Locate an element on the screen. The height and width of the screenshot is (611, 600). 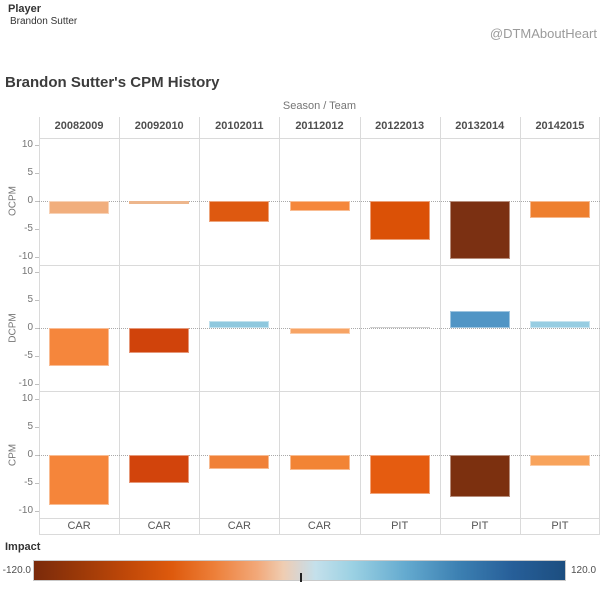
season-header-20082009: 20082009 is located at coordinates (79, 126).